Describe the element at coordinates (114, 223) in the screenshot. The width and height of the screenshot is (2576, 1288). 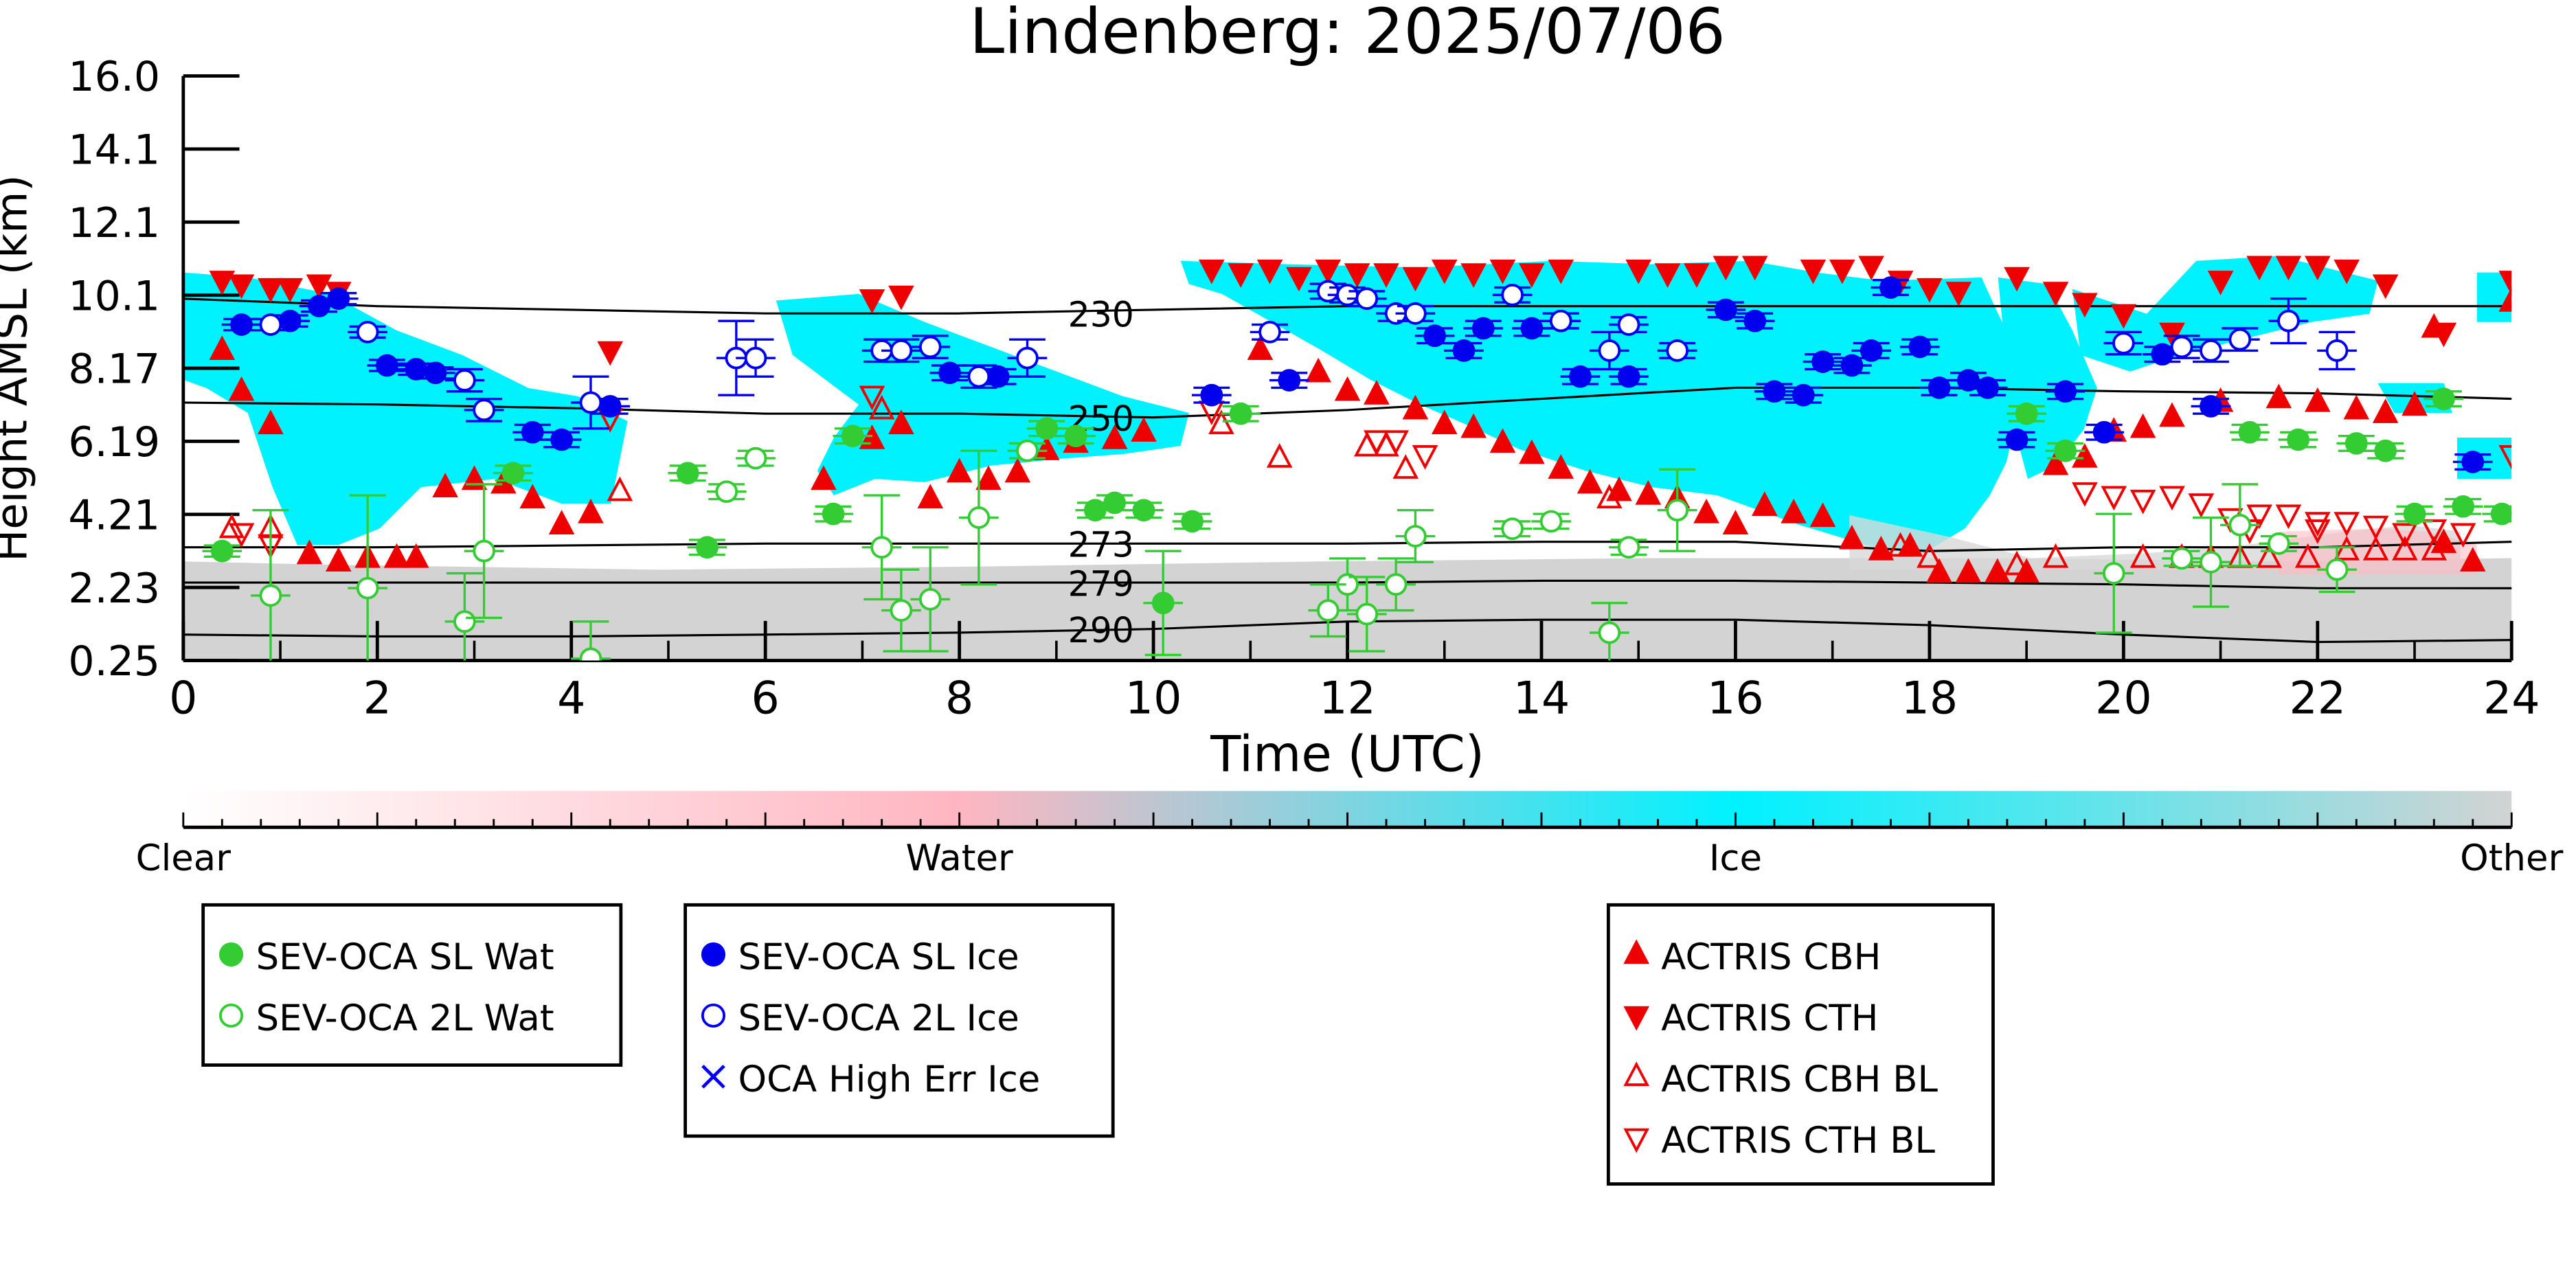
I see `y-tick-label-12.1: 12.1` at that location.